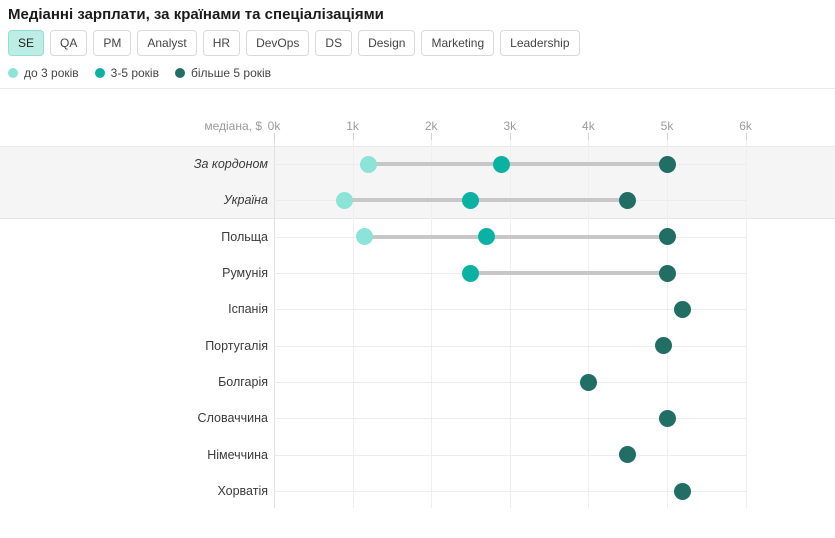 The image size is (835, 538). Describe the element at coordinates (353, 136) in the screenshot. I see `tick-mark-1k` at that location.